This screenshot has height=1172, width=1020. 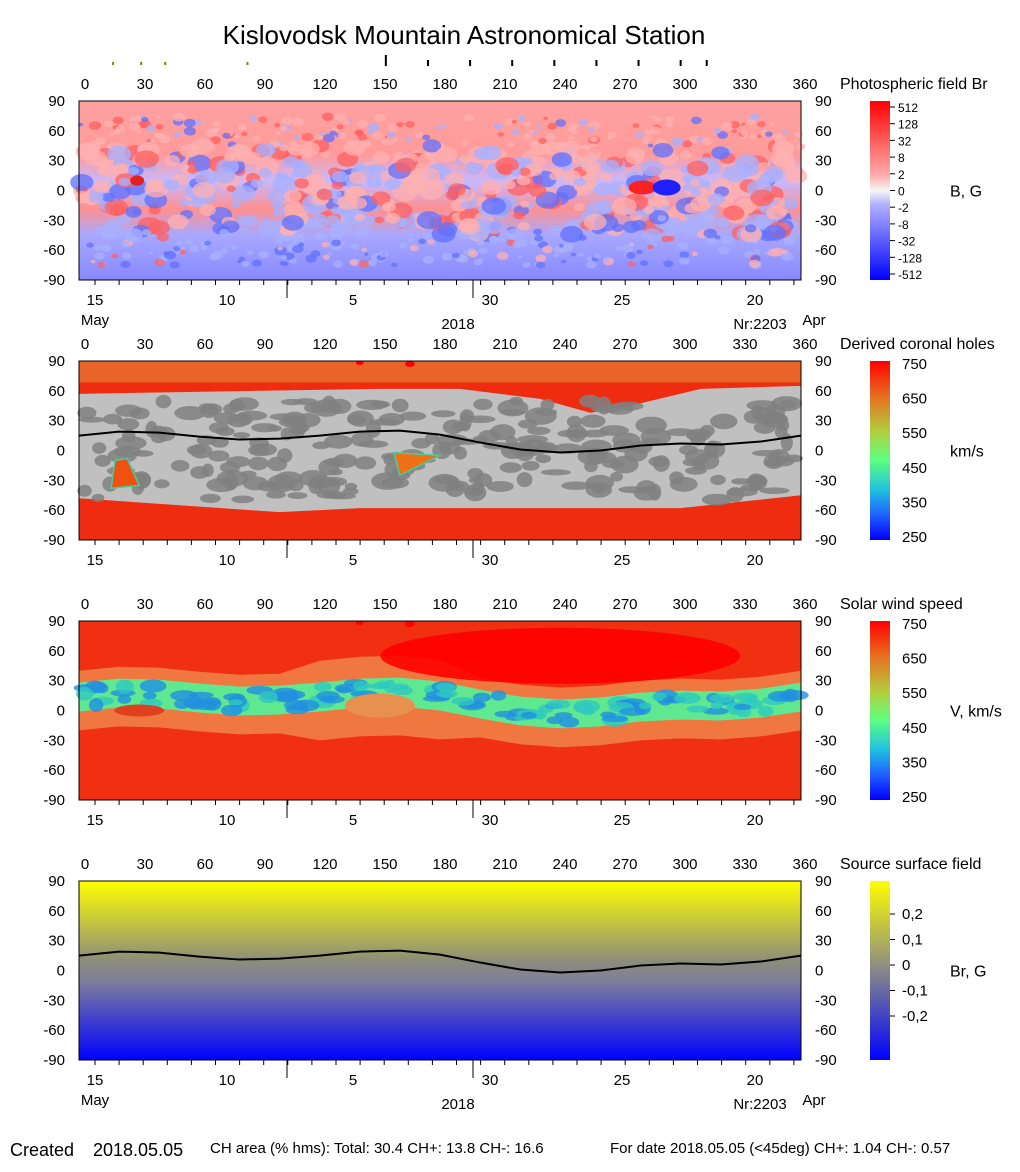 I want to click on colorbar-tick-label: 750, so click(x=914, y=364).